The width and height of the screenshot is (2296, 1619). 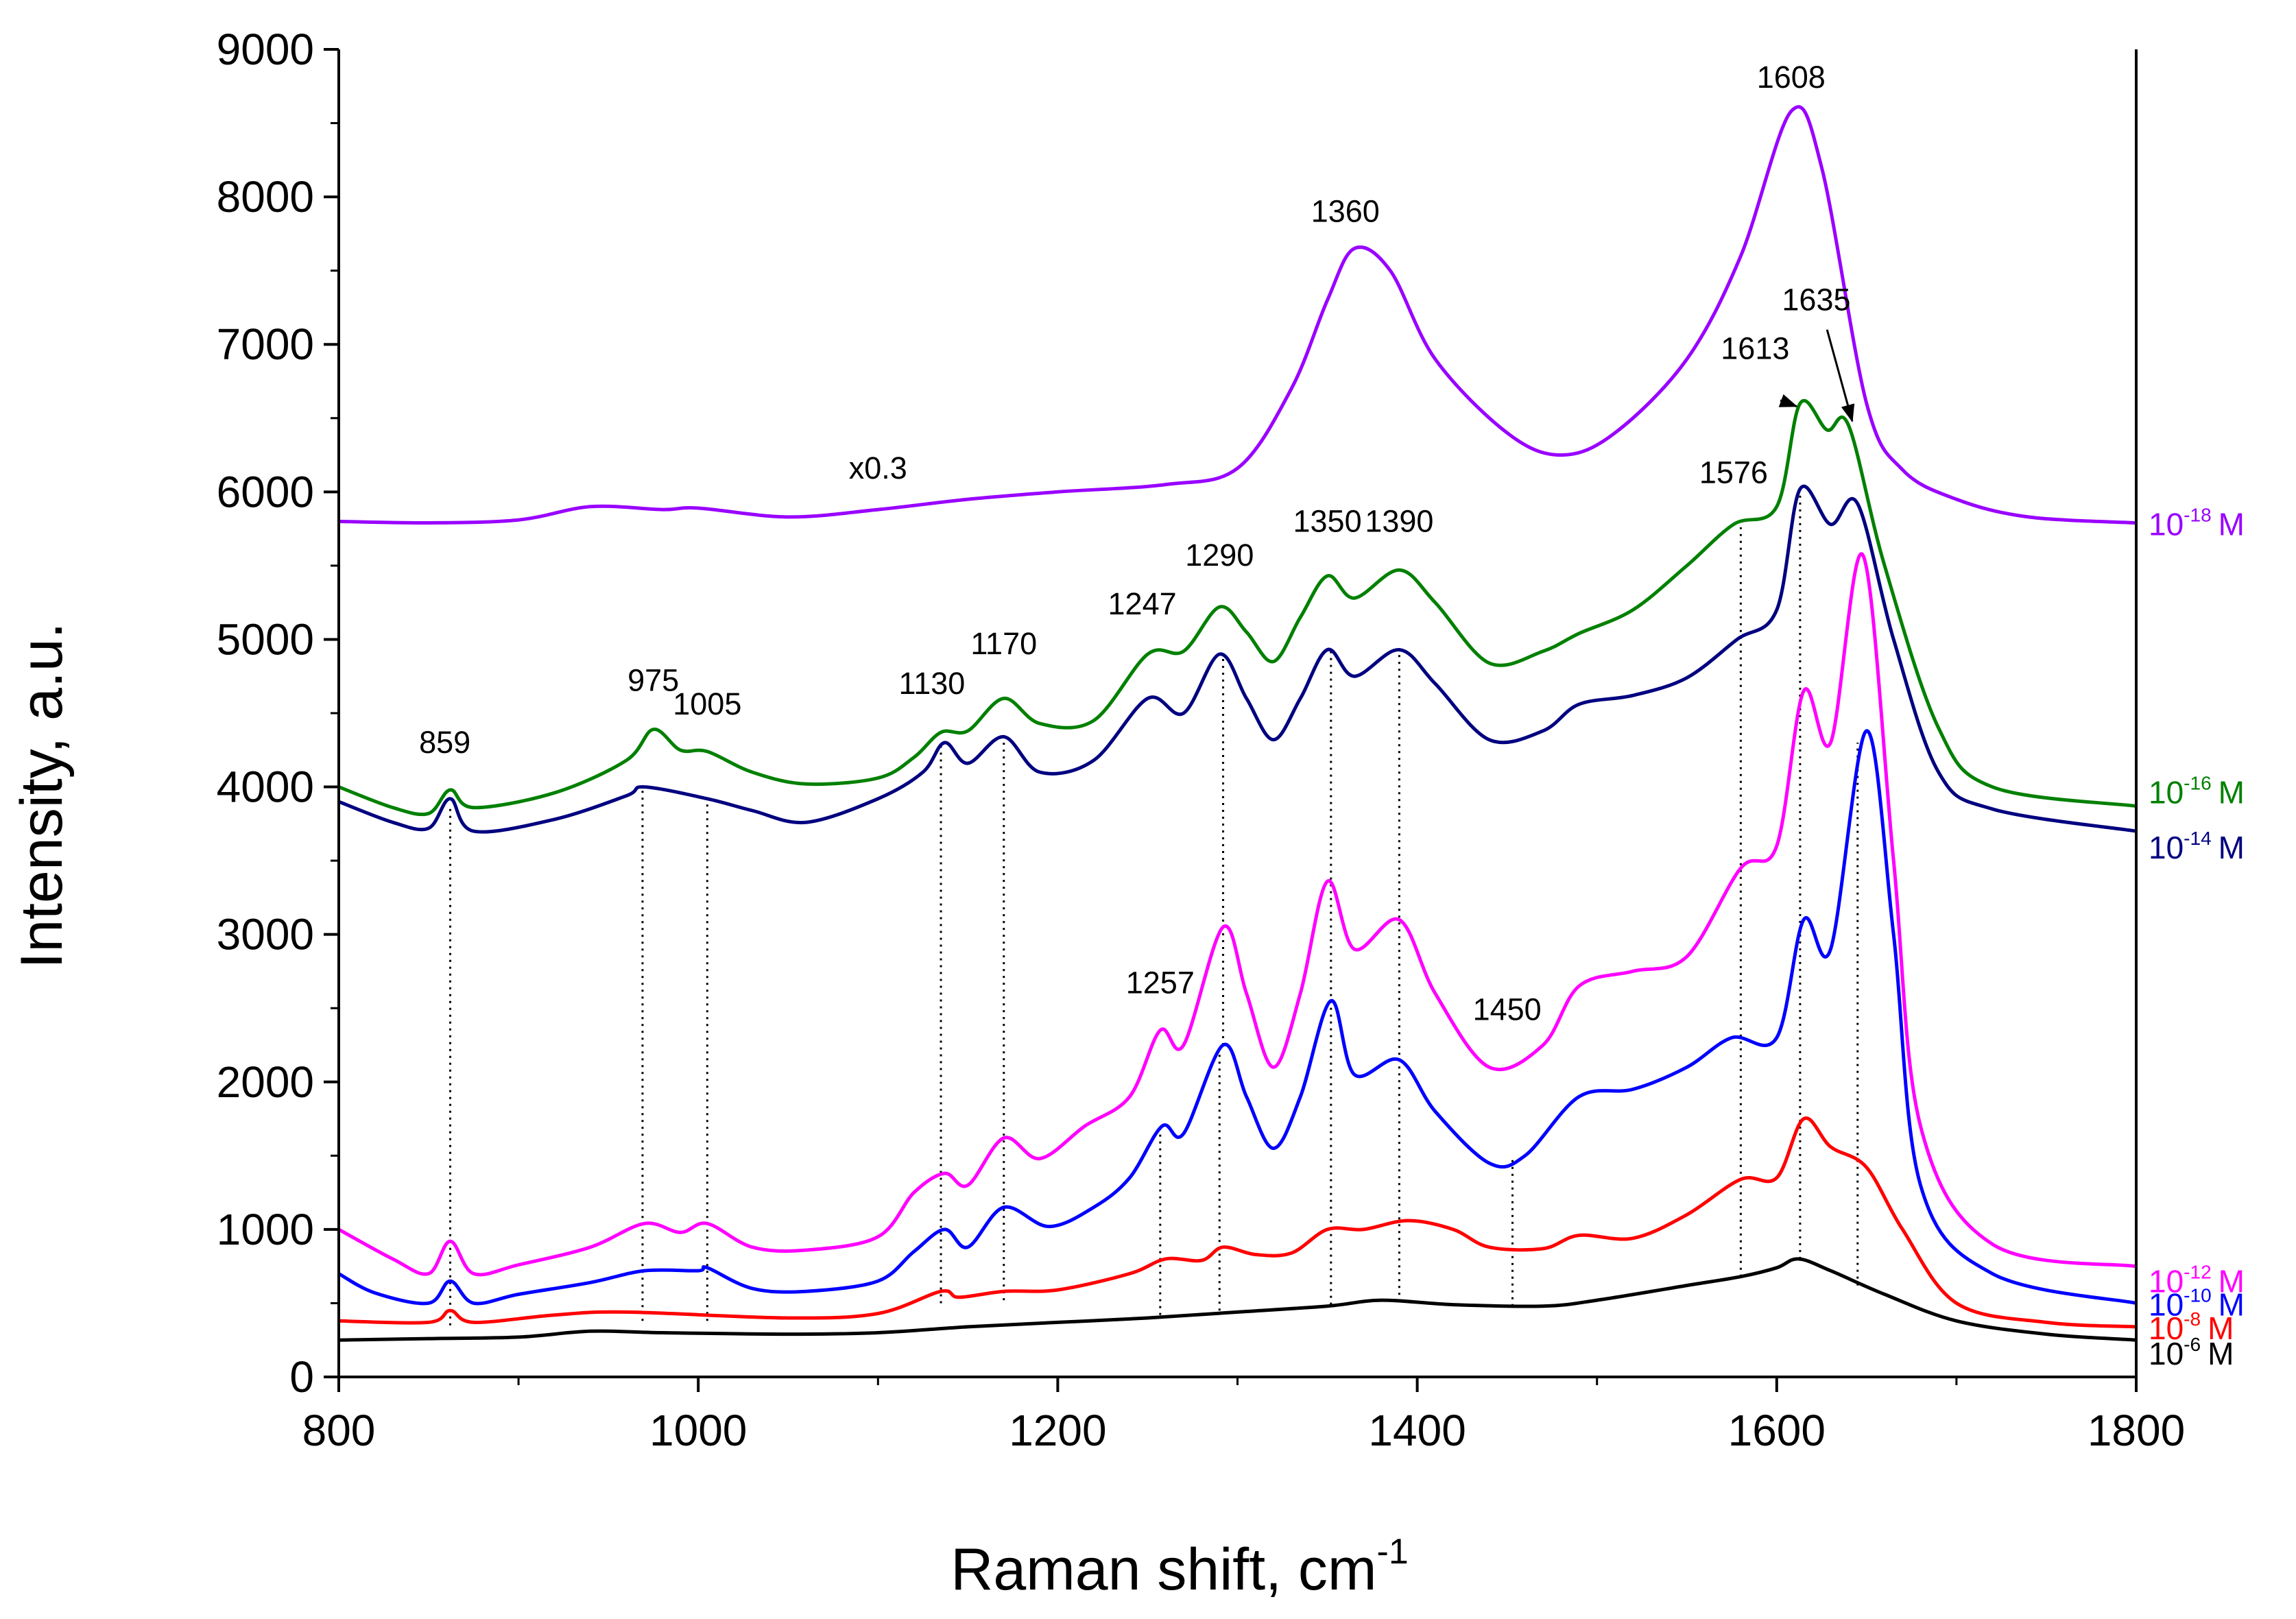 What do you see at coordinates (1816, 300) in the screenshot?
I see `peak-label-1635-13: 1635` at bounding box center [1816, 300].